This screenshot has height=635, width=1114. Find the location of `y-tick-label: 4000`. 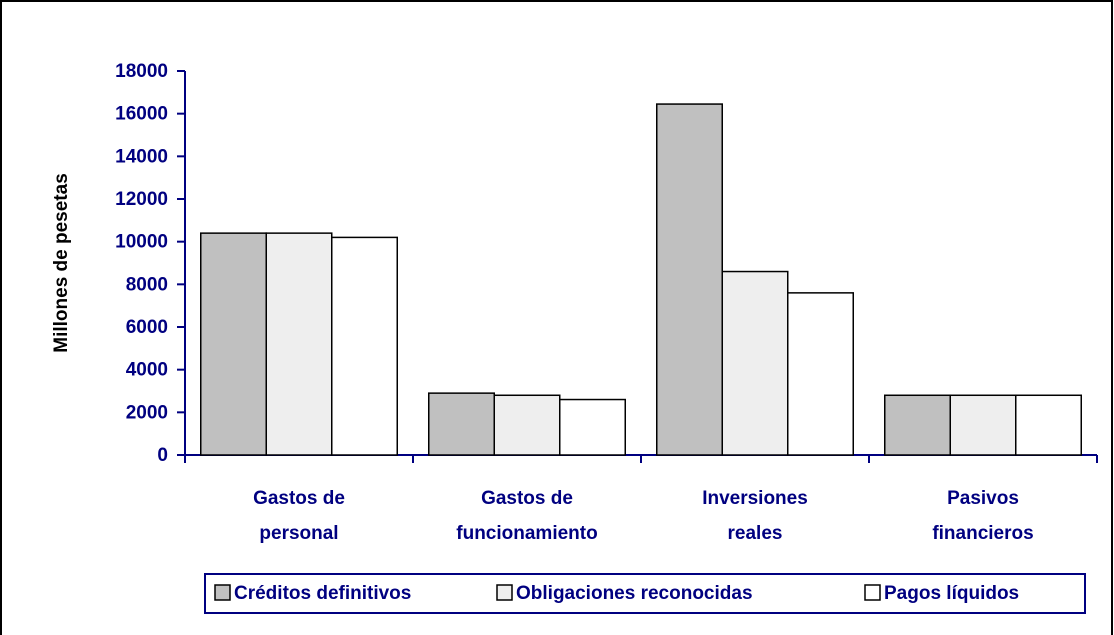

y-tick-label: 4000 is located at coordinates (147, 370).